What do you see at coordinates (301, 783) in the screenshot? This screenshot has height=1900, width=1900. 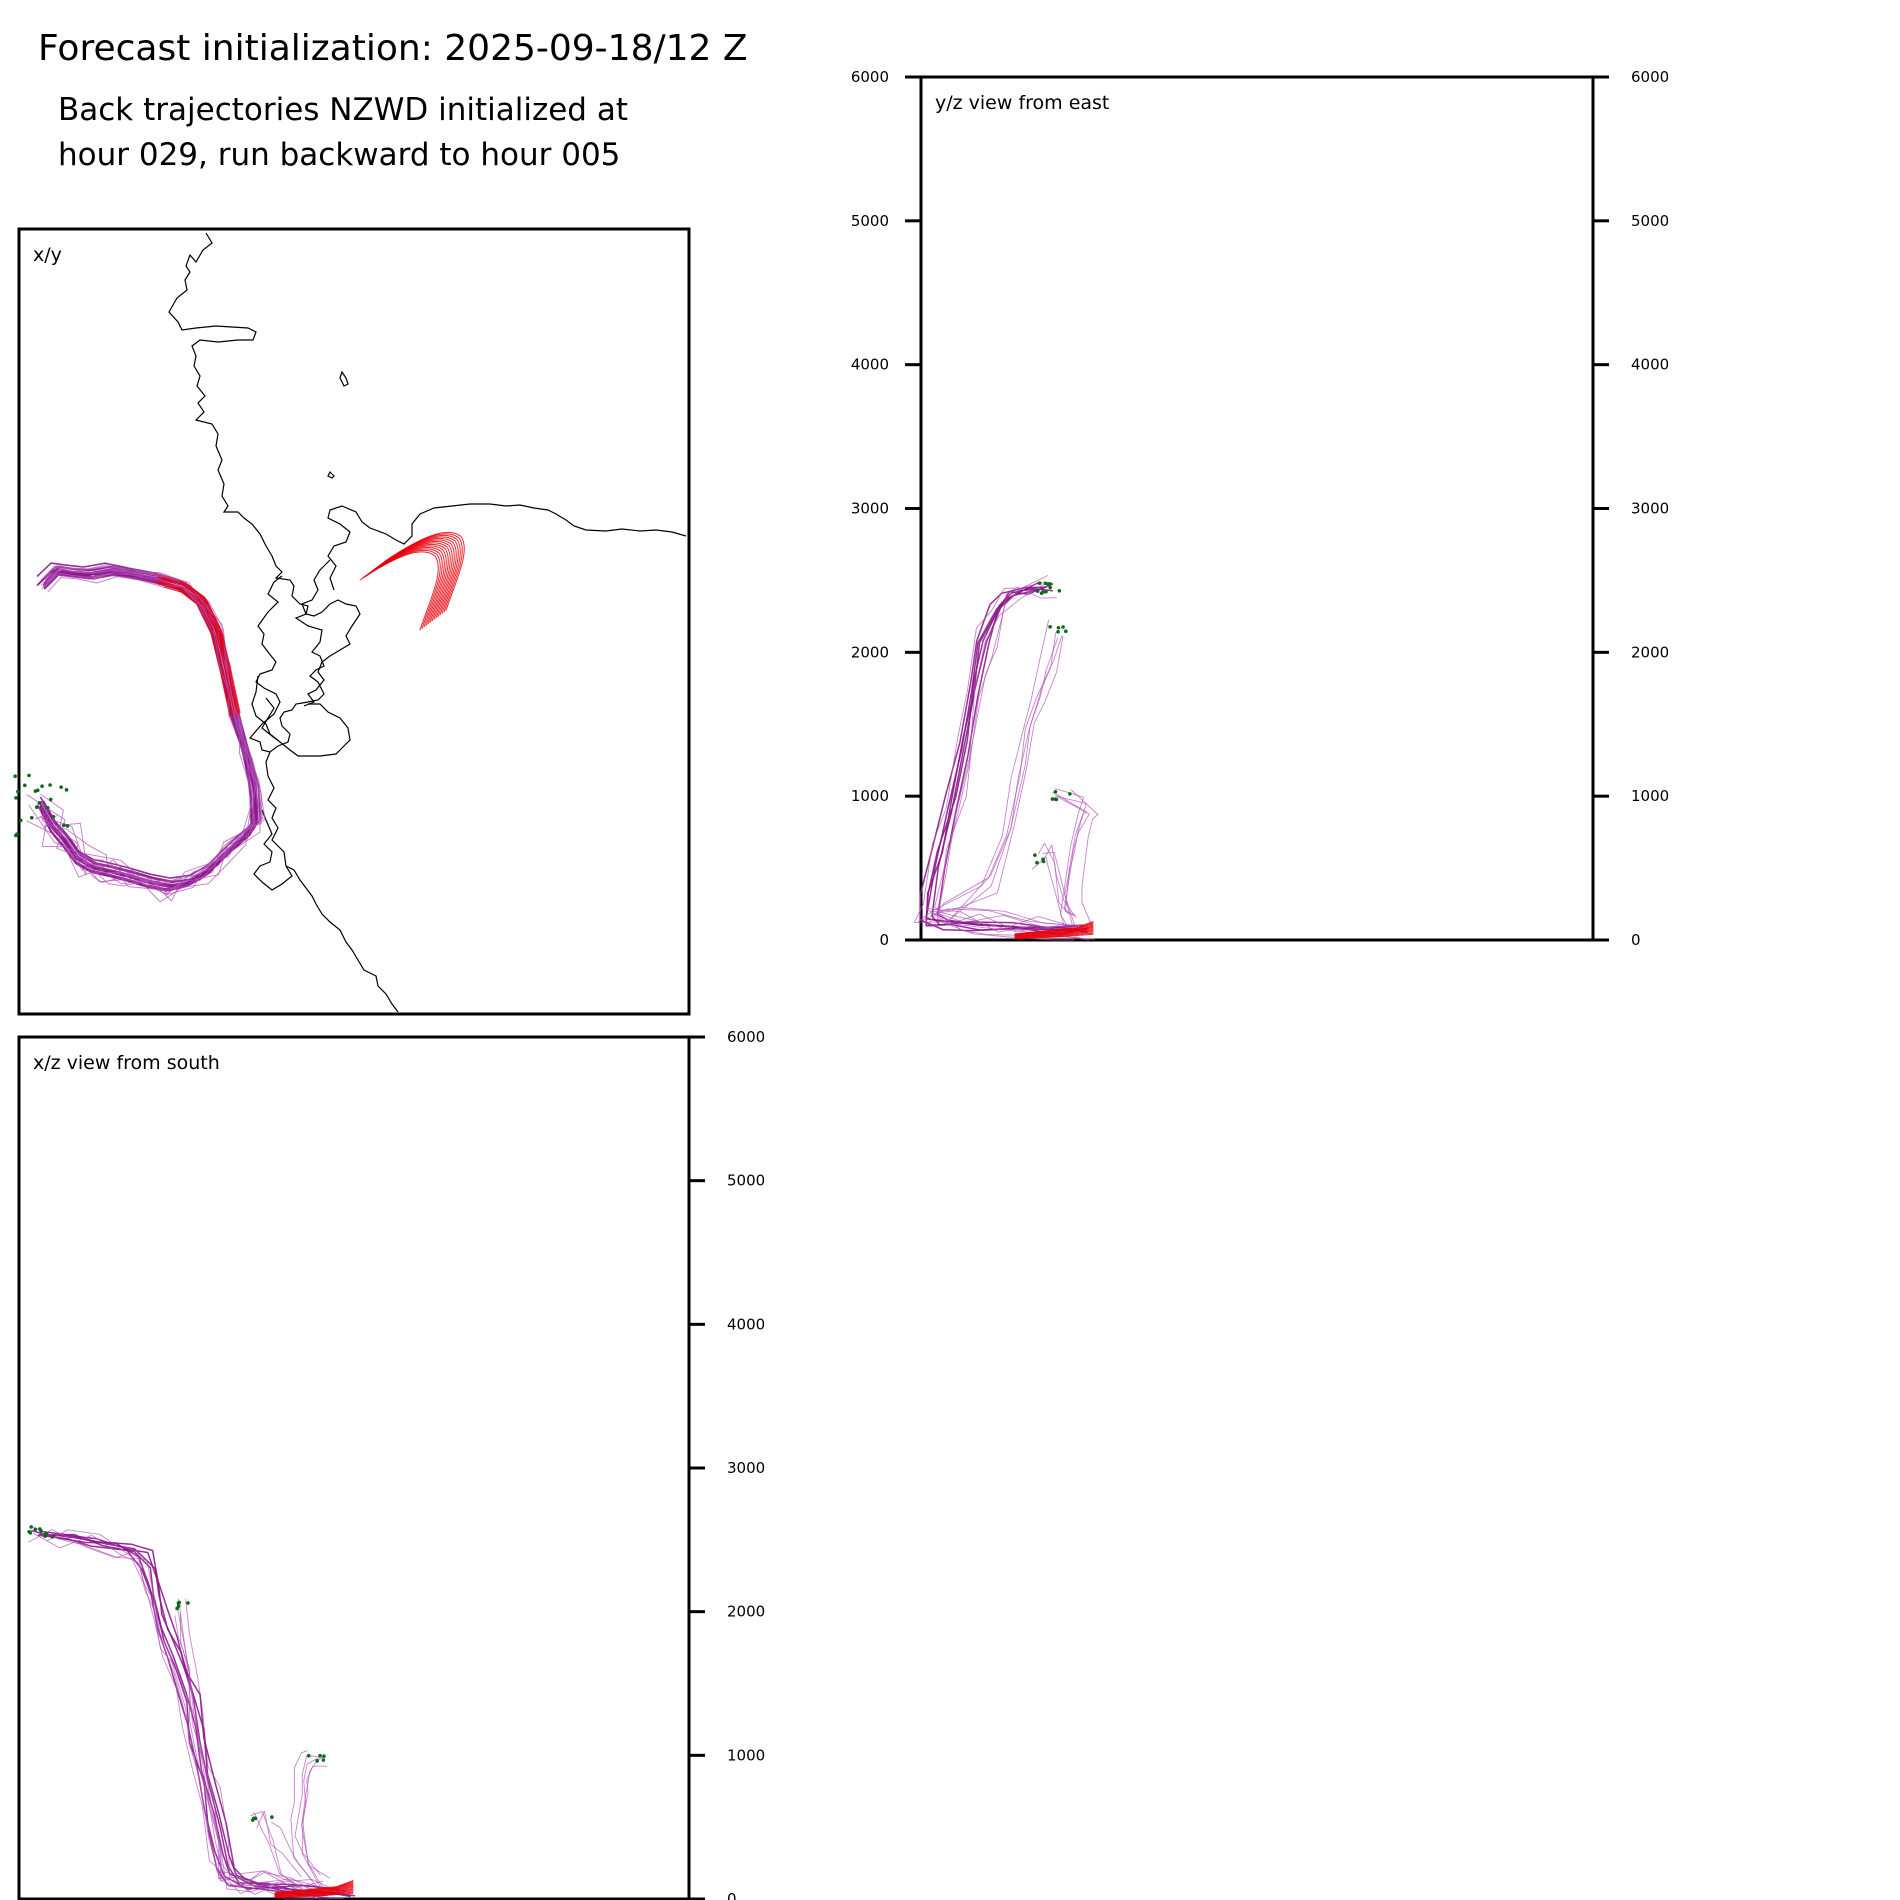 I see `coastline-lower` at bounding box center [301, 783].